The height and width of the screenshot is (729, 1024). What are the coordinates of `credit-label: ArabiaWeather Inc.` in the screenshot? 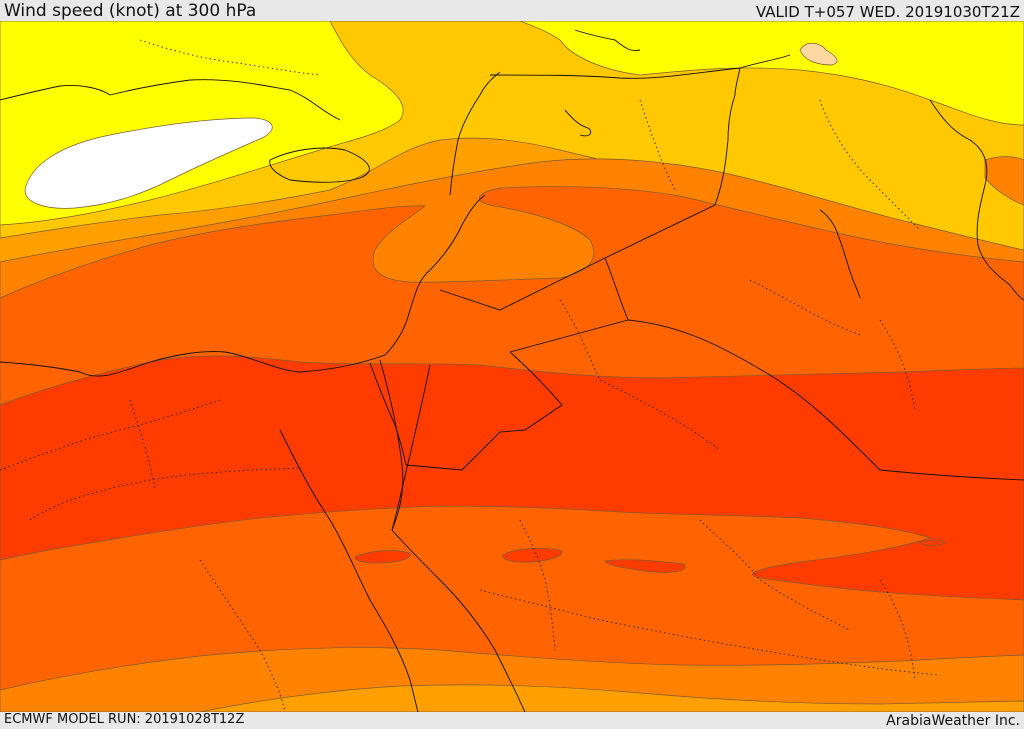 It's located at (953, 721).